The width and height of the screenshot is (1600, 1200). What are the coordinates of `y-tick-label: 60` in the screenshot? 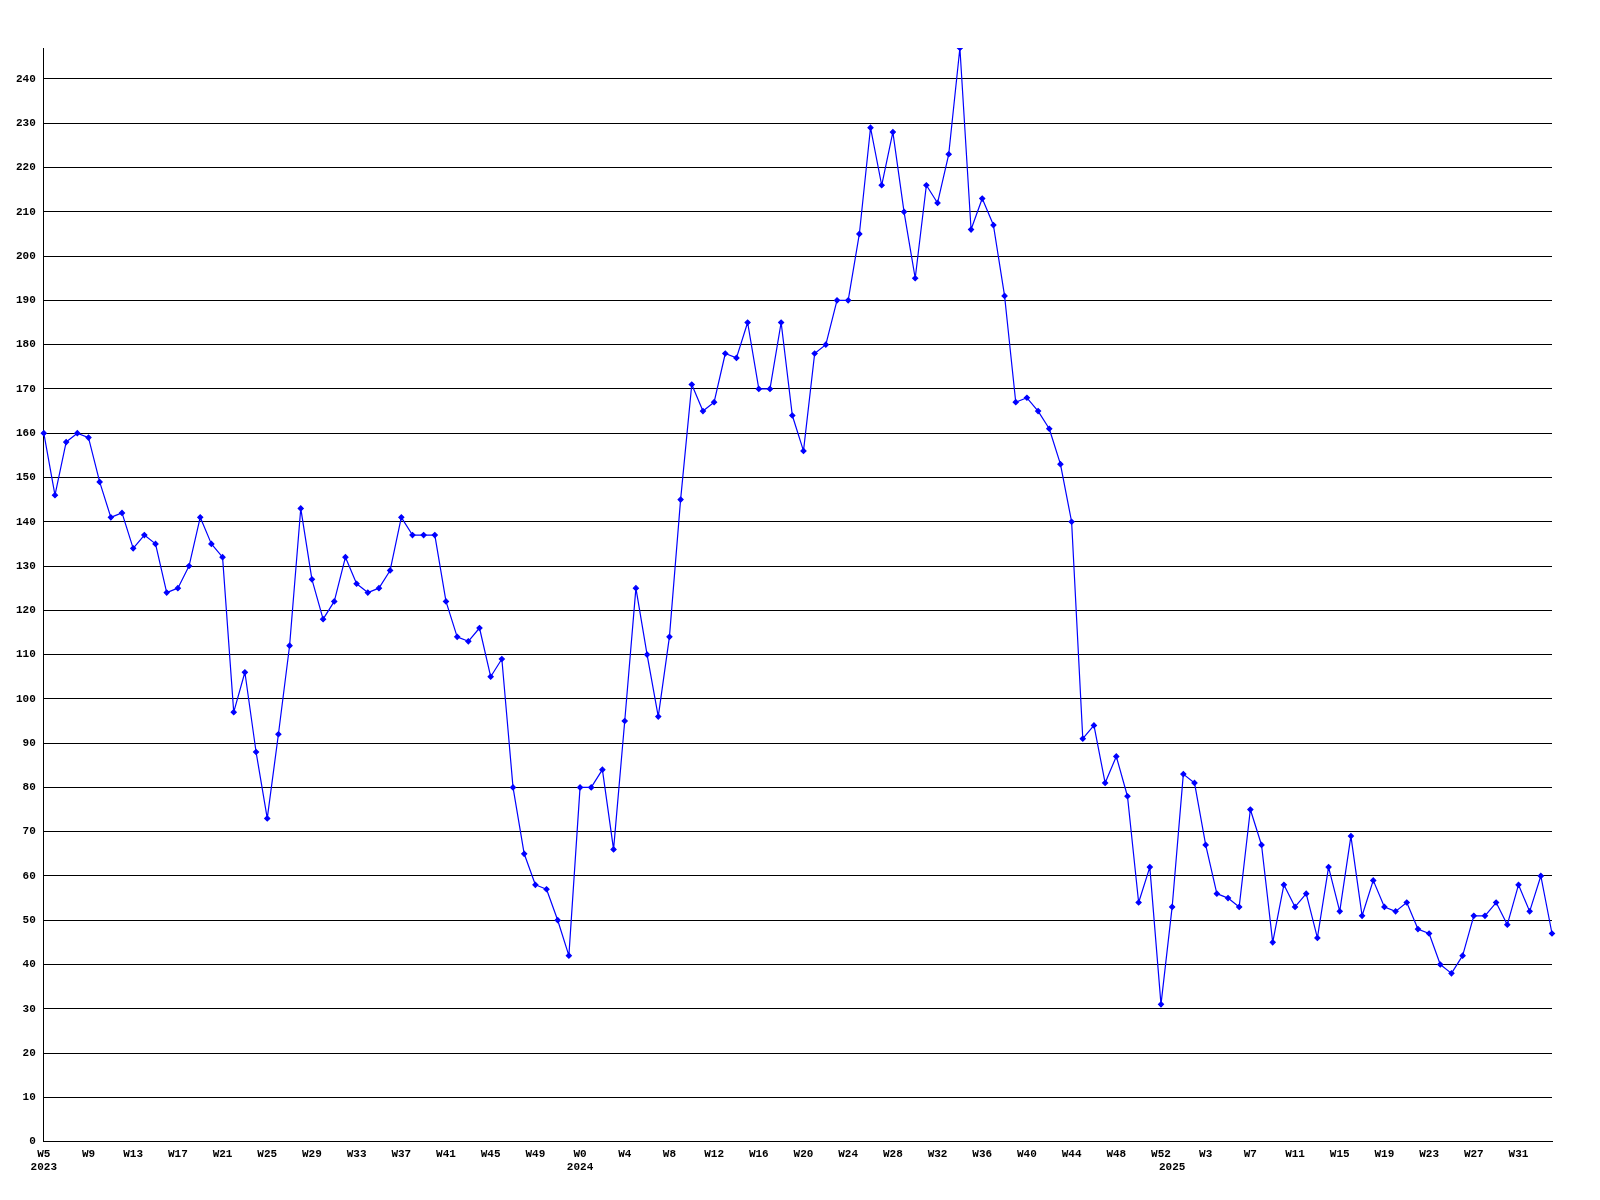 It's located at (29, 875).